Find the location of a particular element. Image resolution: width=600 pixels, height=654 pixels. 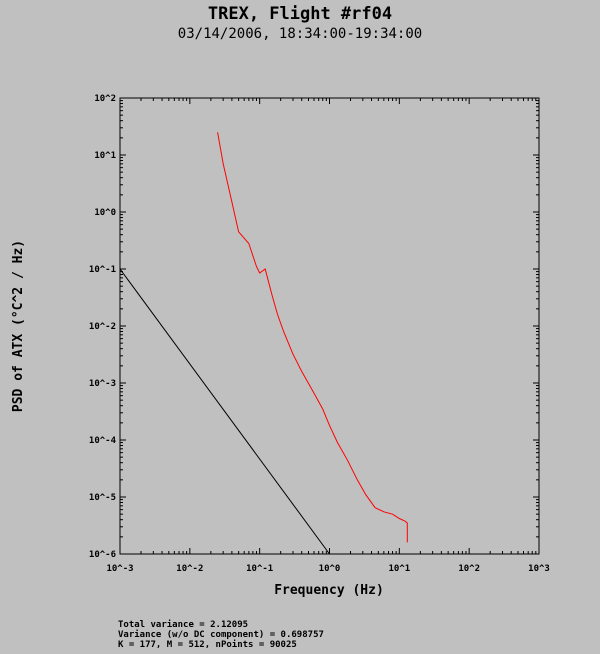

y-tick-label: 10^0 is located at coordinates (105, 213).